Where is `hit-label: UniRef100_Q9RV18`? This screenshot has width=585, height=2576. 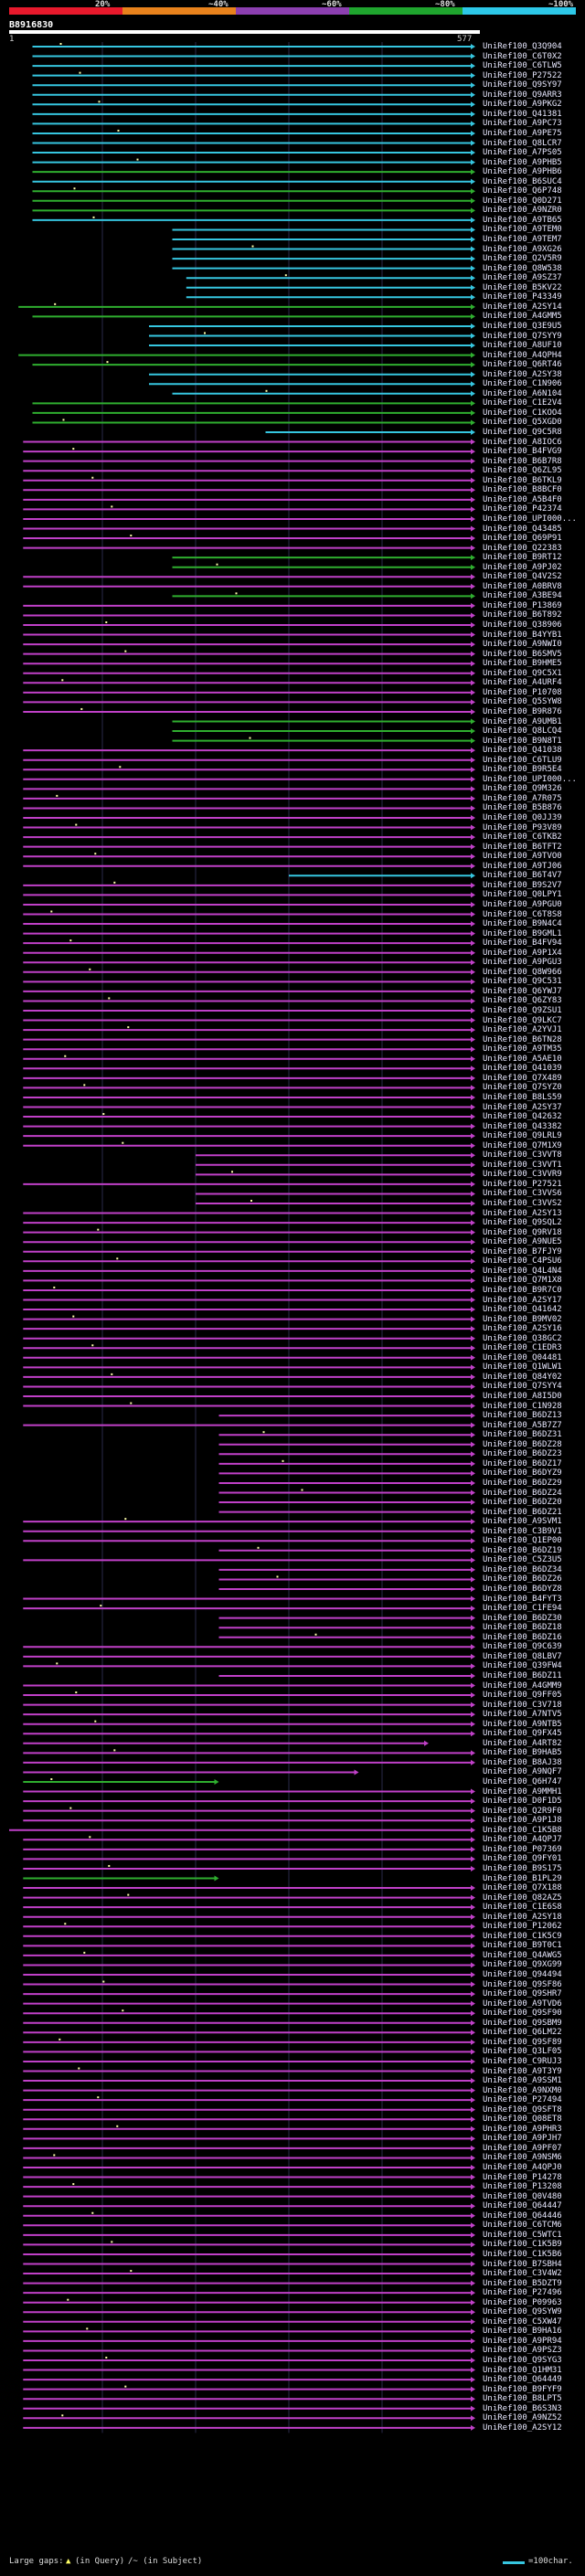 hit-label: UniRef100_Q9RV18 is located at coordinates (522, 1232).